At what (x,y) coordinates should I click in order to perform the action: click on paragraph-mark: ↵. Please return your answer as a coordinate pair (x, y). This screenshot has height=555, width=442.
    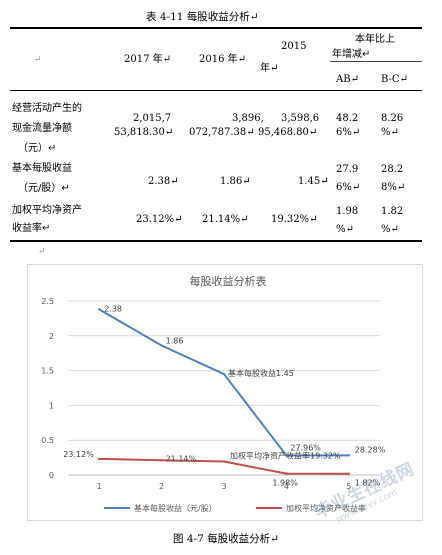
    Looking at the image, I should click on (42, 252).